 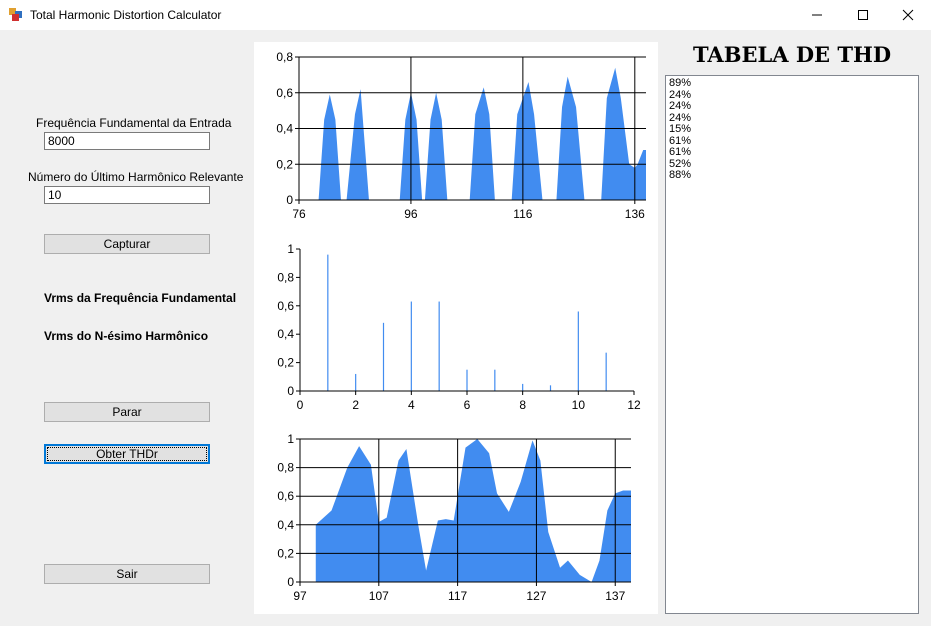 What do you see at coordinates (634, 405) in the screenshot?
I see `x-tick-label: 12` at bounding box center [634, 405].